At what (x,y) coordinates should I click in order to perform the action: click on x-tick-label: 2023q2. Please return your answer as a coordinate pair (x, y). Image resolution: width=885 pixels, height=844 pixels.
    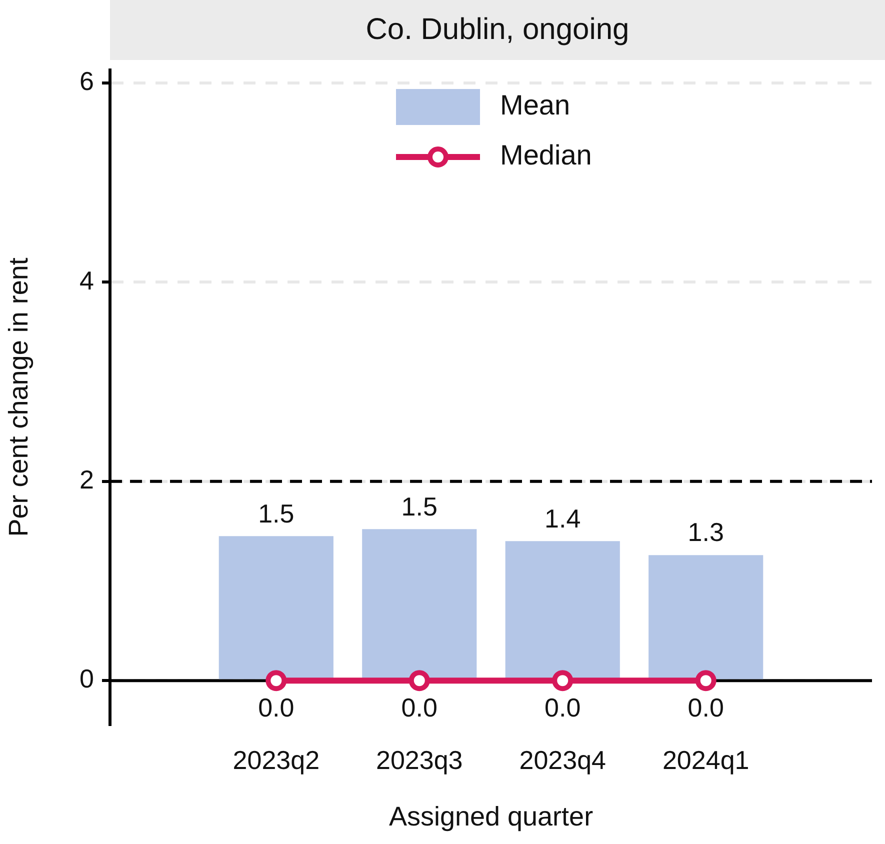
    Looking at the image, I should click on (276, 760).